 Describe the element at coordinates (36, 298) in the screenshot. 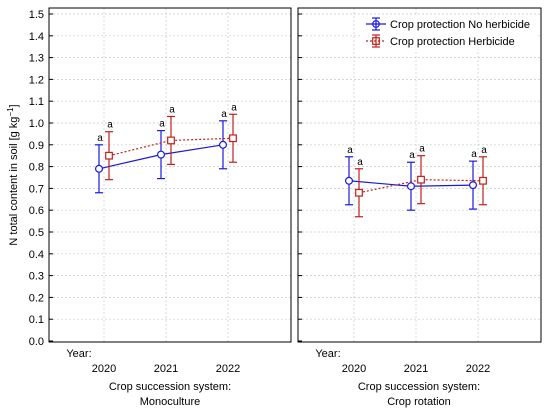

I see `y-tick-label: 0.2` at that location.